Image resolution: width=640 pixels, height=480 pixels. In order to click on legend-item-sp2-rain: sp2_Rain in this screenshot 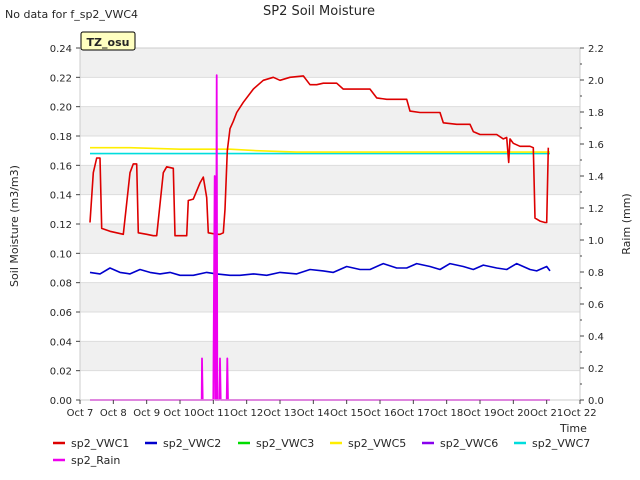, I will do `click(86, 460)`.